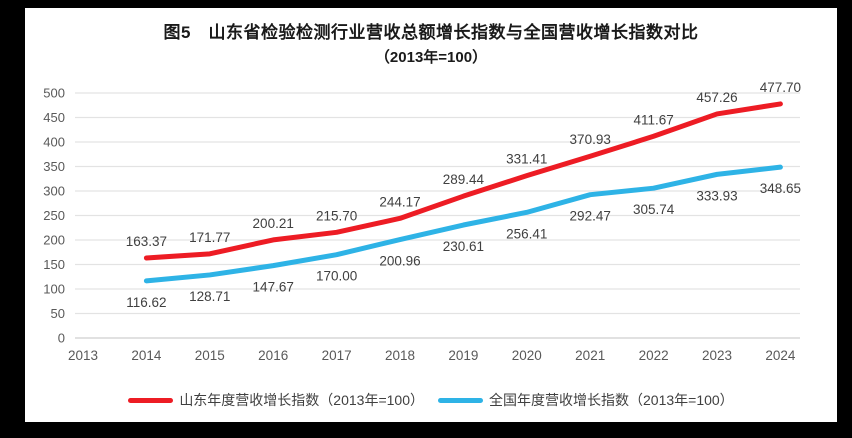 The image size is (852, 438). What do you see at coordinates (54, 289) in the screenshot?
I see `y-axis-tick-label: 100` at bounding box center [54, 289].